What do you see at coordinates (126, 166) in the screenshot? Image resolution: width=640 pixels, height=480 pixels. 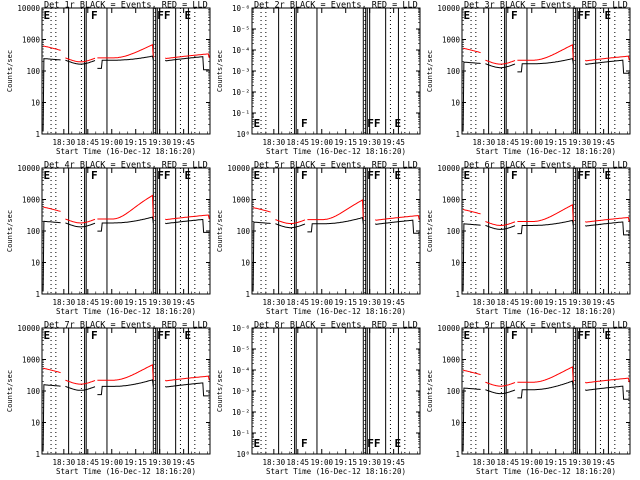 I see `panel-title: Det 4r BLACK = Events, RED = LLD` at bounding box center [126, 166].